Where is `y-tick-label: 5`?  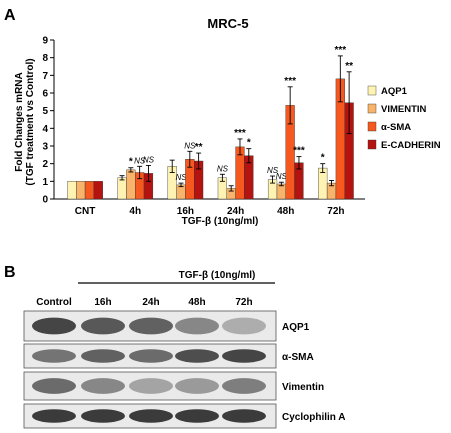 y-tick-label: 5 is located at coordinates (45, 111).